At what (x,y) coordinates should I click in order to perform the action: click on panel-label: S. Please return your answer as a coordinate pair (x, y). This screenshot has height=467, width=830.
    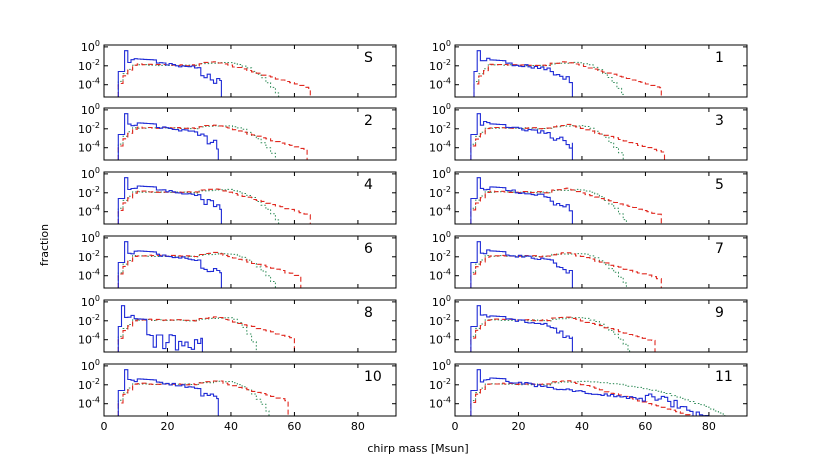
    Looking at the image, I should click on (368, 58).